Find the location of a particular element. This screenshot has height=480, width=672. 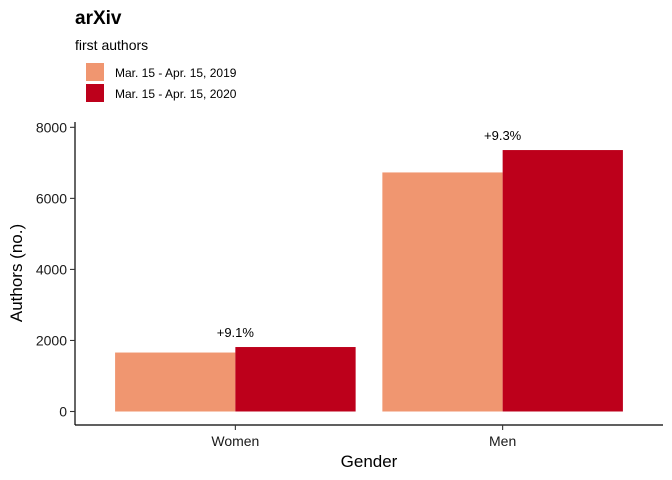

x-axis-ticks: Women Men is located at coordinates (363, 437).